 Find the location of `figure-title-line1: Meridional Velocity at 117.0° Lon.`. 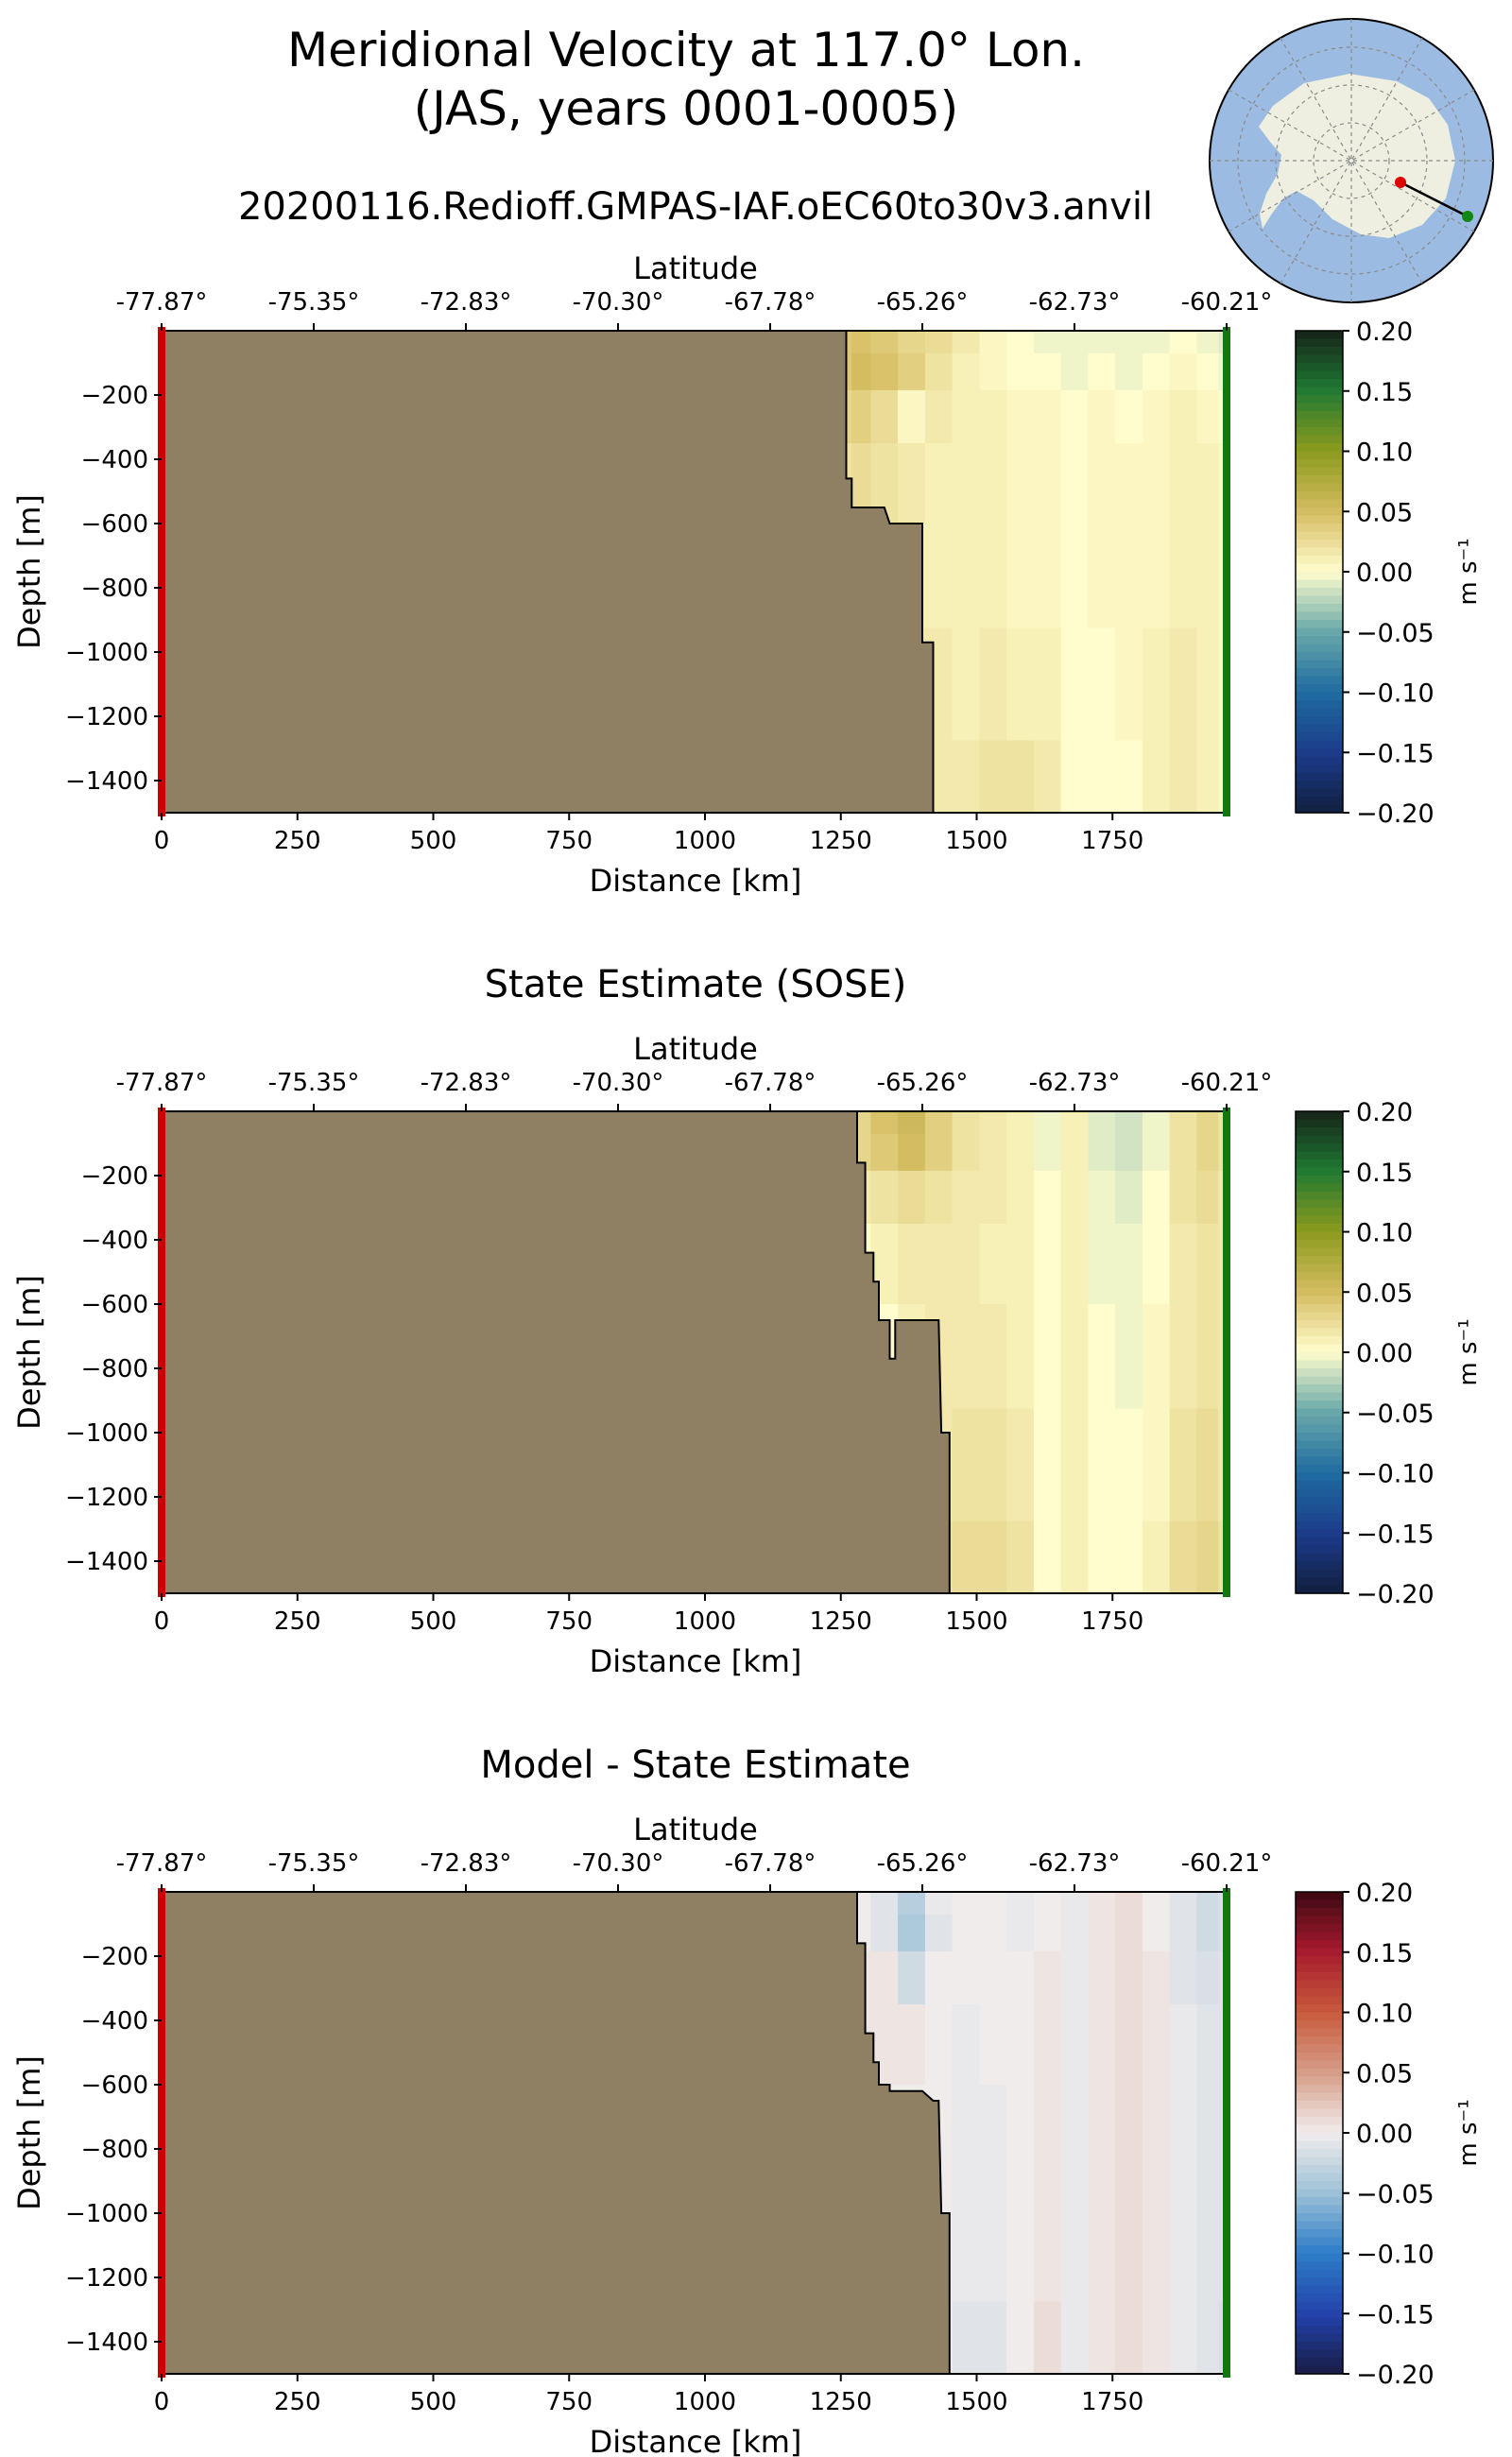

figure-title-line1: Meridional Velocity at 117.0° Lon. is located at coordinates (686, 50).